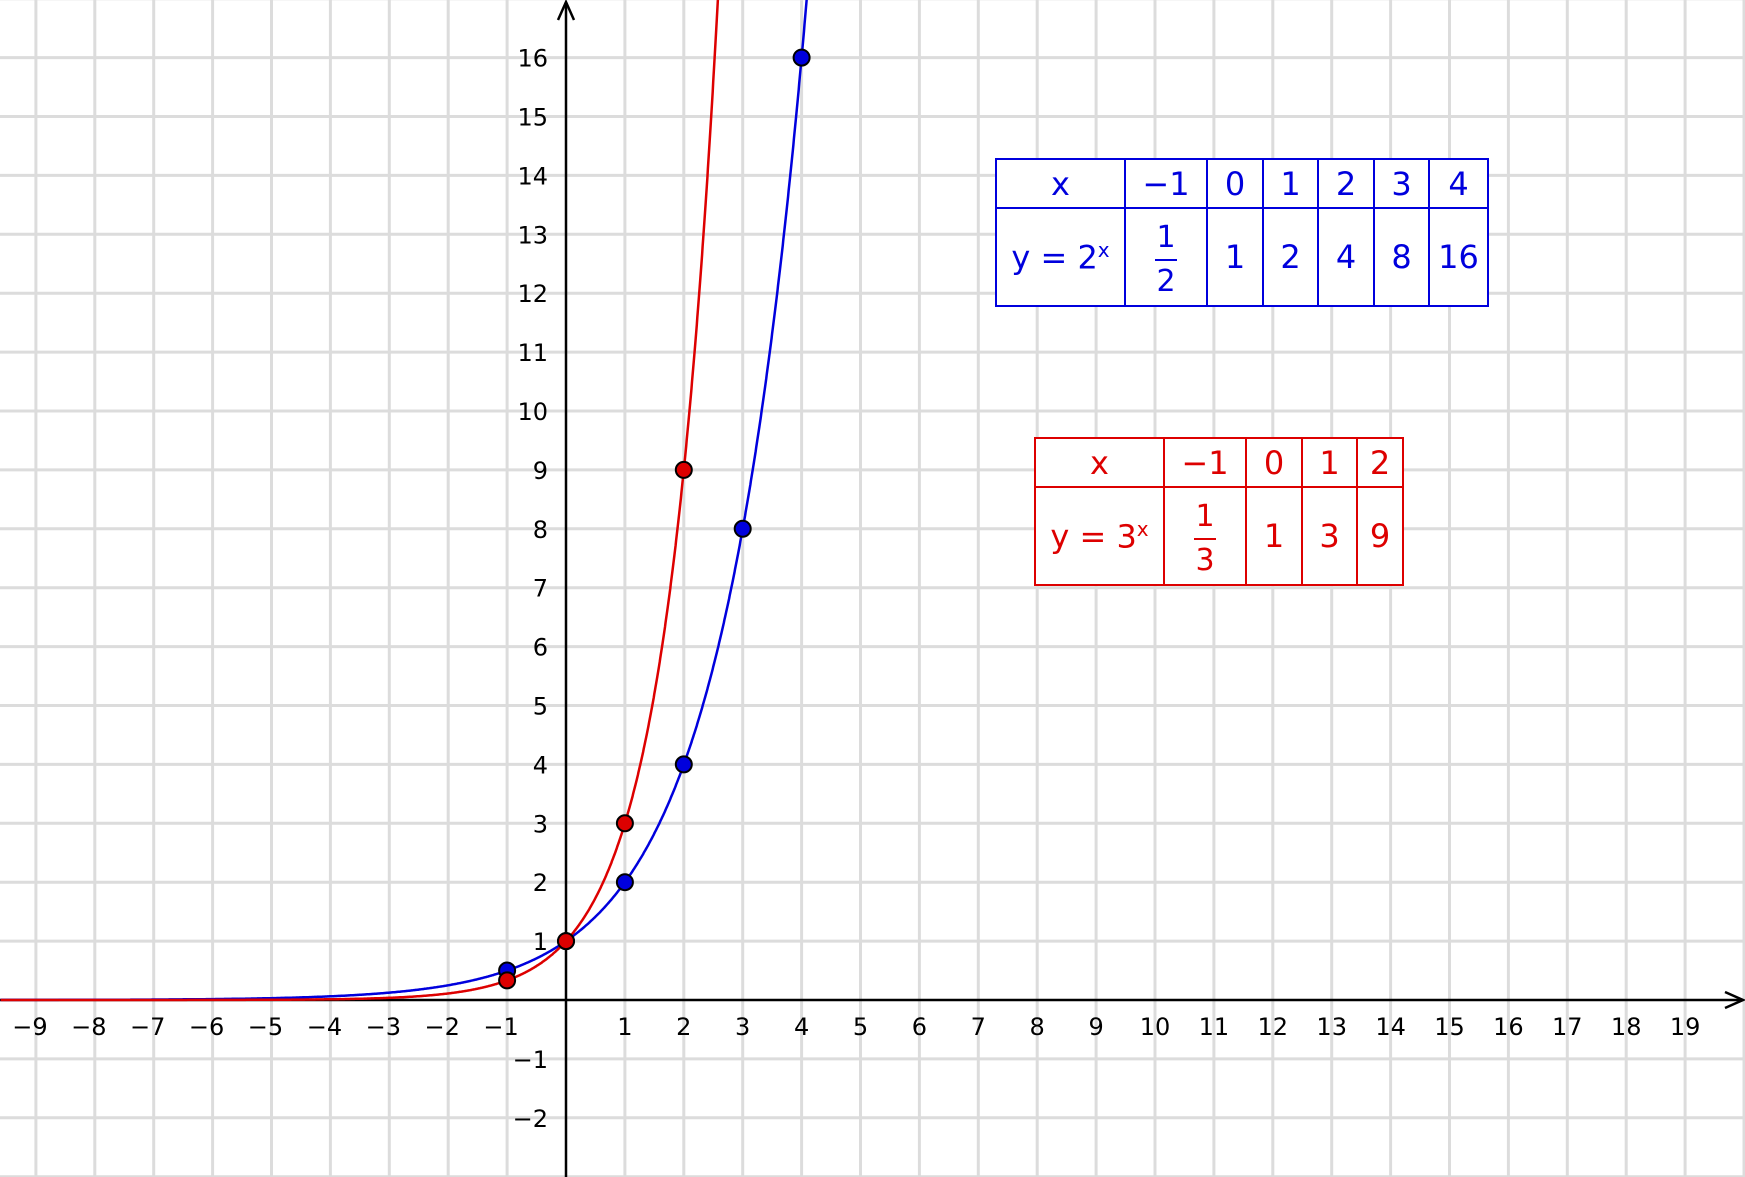 The width and height of the screenshot is (1745, 1177). Describe the element at coordinates (1626, 1027) in the screenshot. I see `x-tick-label: 18` at that location.